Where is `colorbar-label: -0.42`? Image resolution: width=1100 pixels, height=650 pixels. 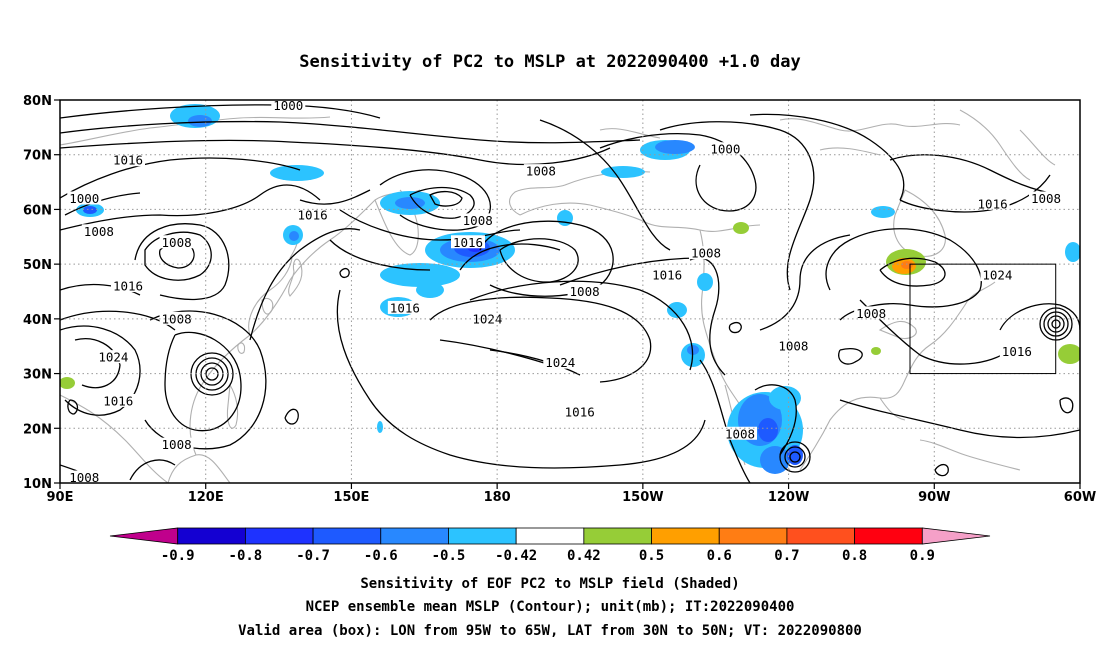
colorbar-label: -0.42 is located at coordinates (516, 556).